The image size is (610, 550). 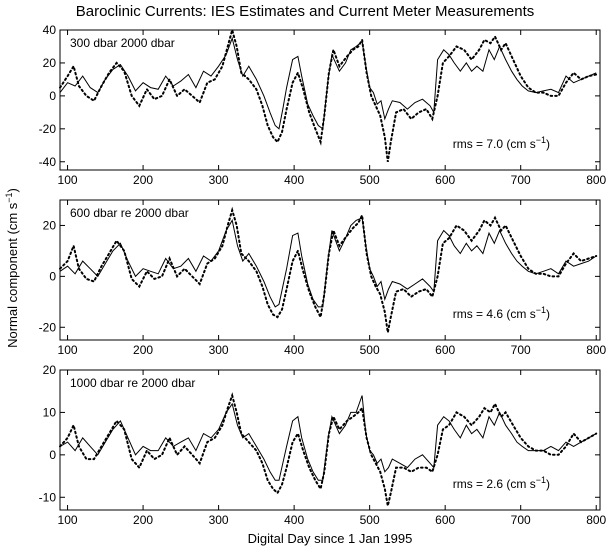 I want to click on panel-3-x-tick-label: 500, so click(x=370, y=520).